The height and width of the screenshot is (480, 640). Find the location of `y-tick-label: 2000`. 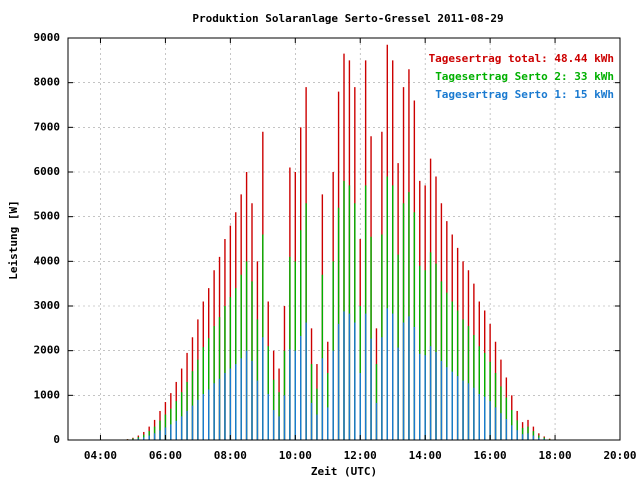

y-tick-label: 2000 is located at coordinates (47, 350).